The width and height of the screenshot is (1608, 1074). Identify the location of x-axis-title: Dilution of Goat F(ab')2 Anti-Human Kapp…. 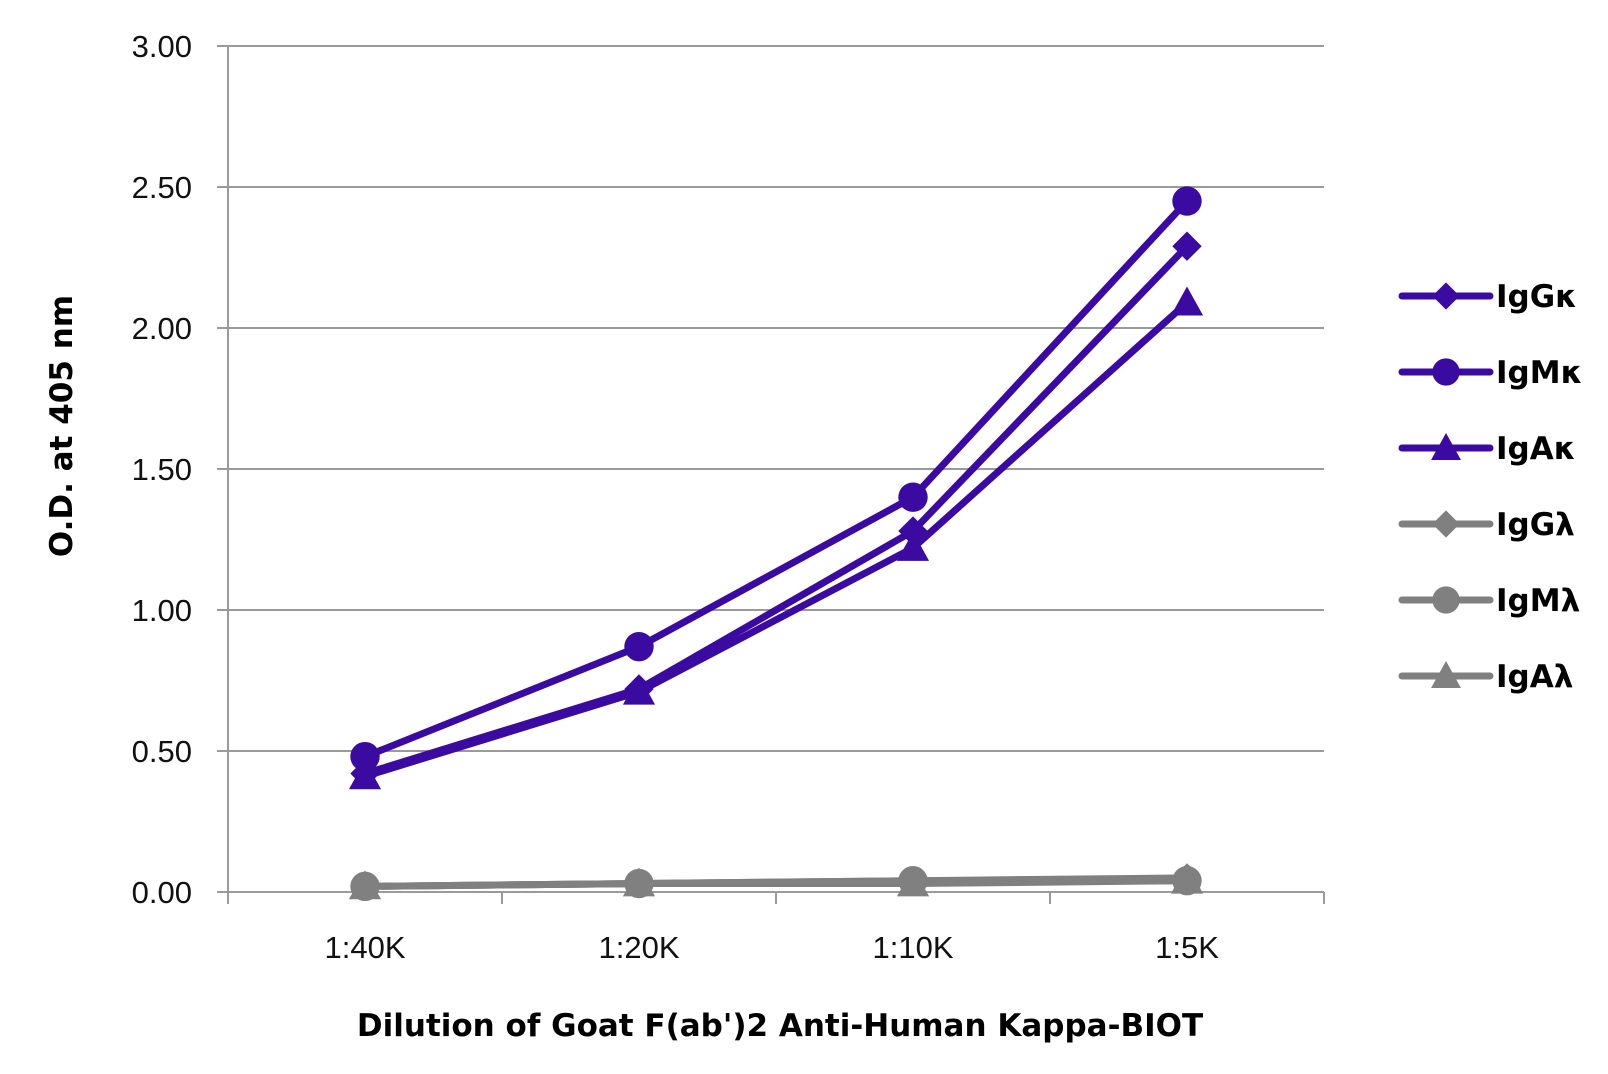
(780, 1026).